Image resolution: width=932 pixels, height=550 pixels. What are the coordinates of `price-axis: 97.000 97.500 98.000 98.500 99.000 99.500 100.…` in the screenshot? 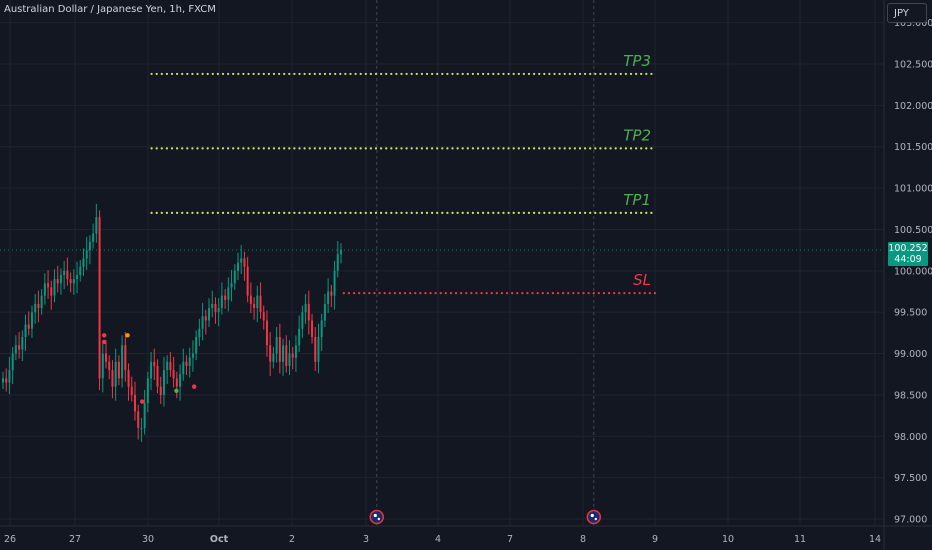 It's located at (913, 271).